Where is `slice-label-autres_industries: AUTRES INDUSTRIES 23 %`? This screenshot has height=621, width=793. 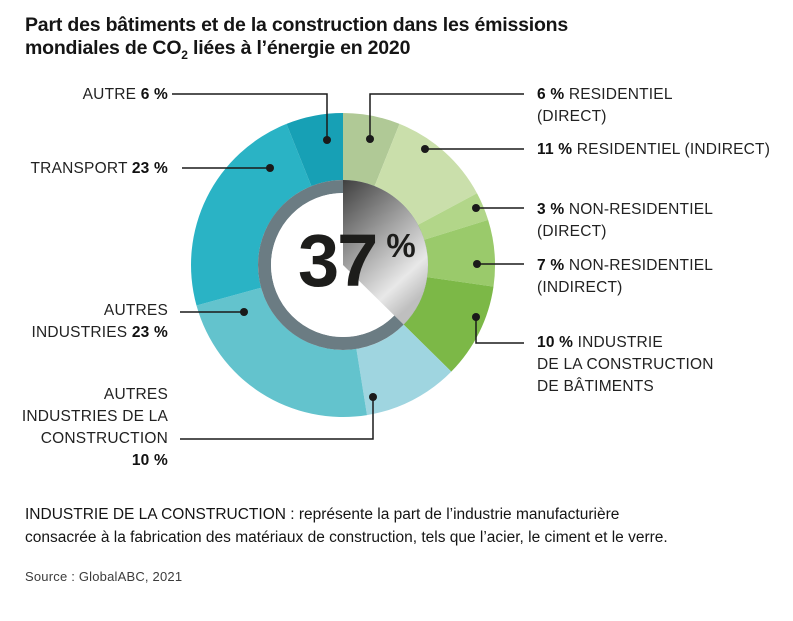
slice-label-autres_industries: AUTRES INDUSTRIES 23 % is located at coordinates (99, 322).